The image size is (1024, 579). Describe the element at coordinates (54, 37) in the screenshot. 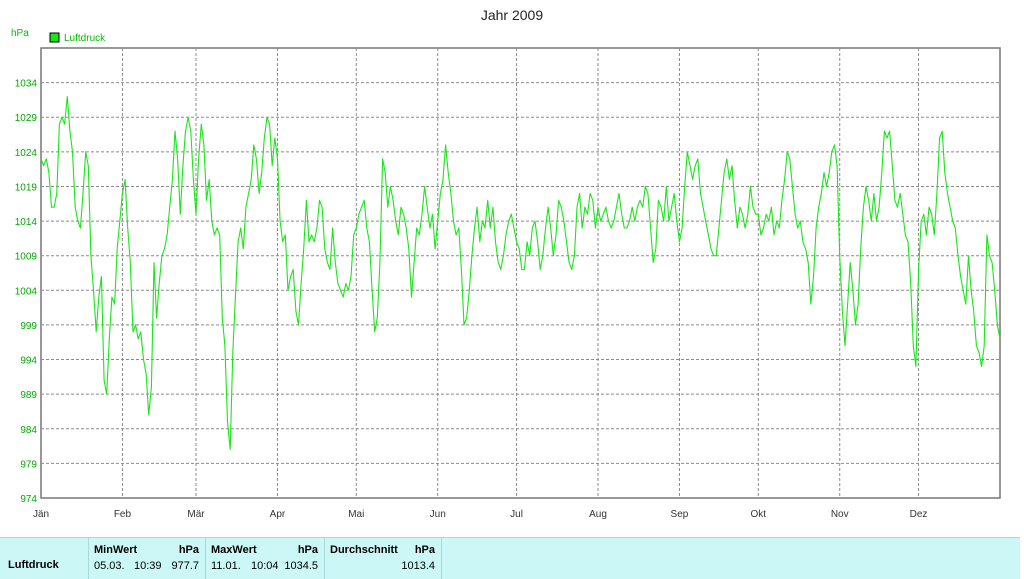

I see `legend-swatch` at that location.